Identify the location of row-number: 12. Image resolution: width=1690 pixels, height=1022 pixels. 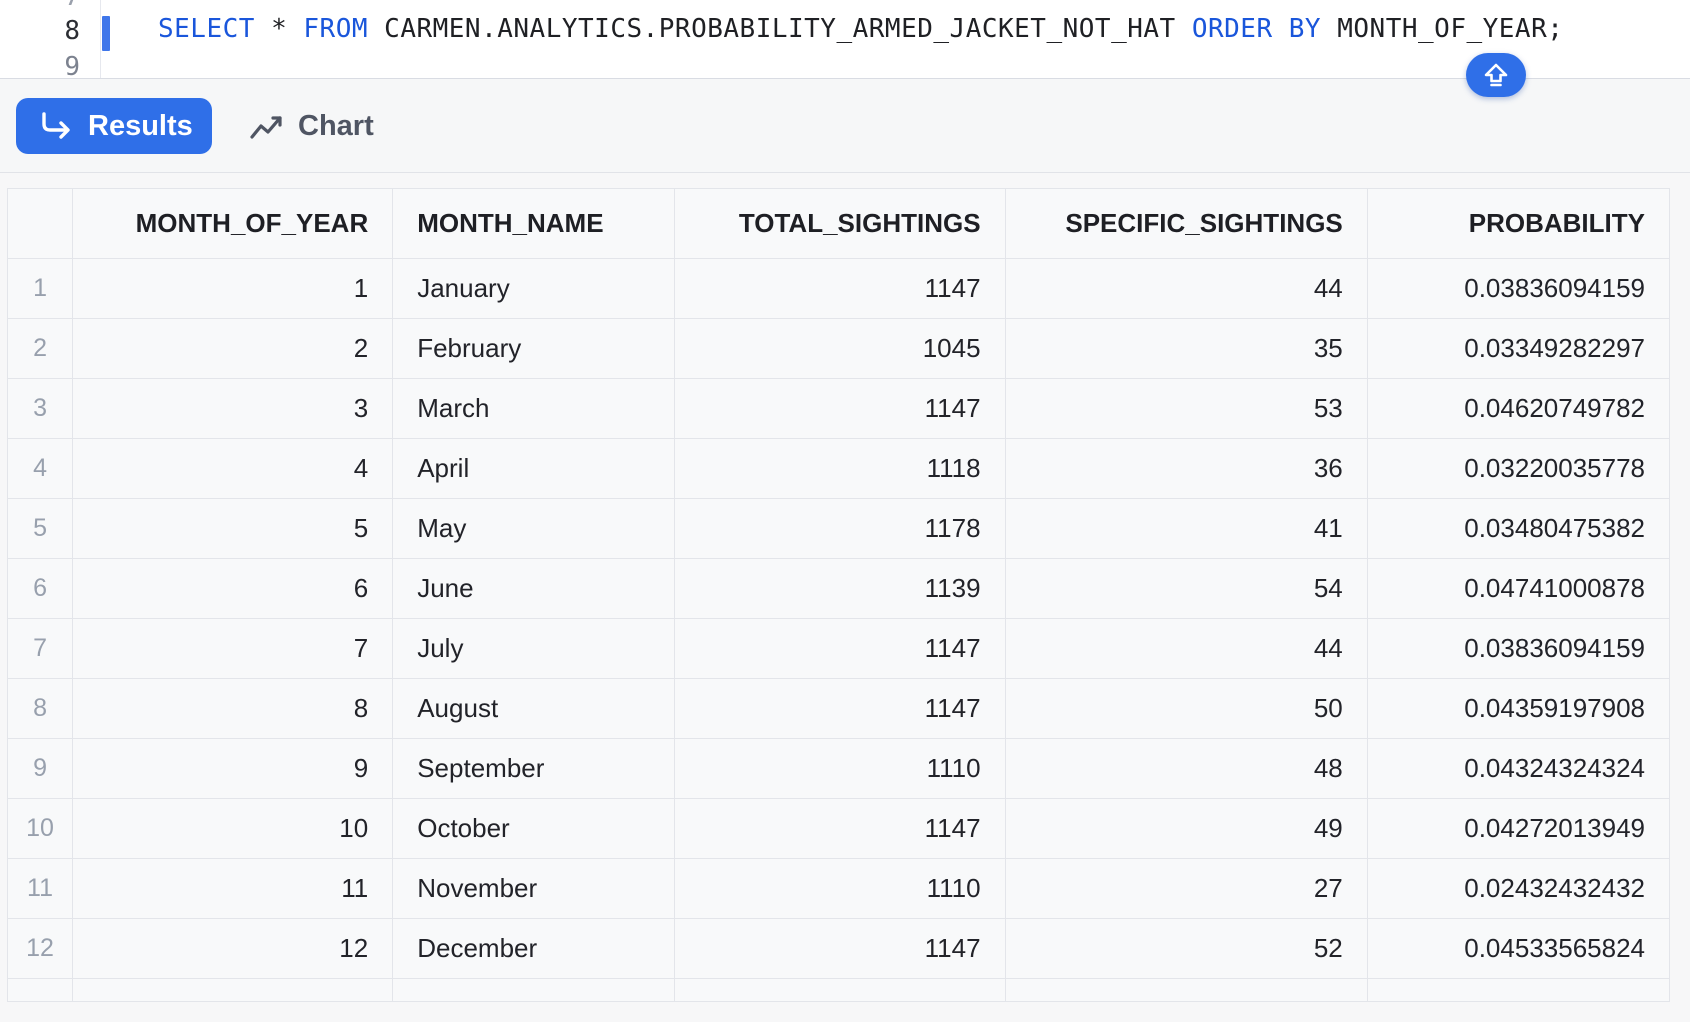
(40, 948).